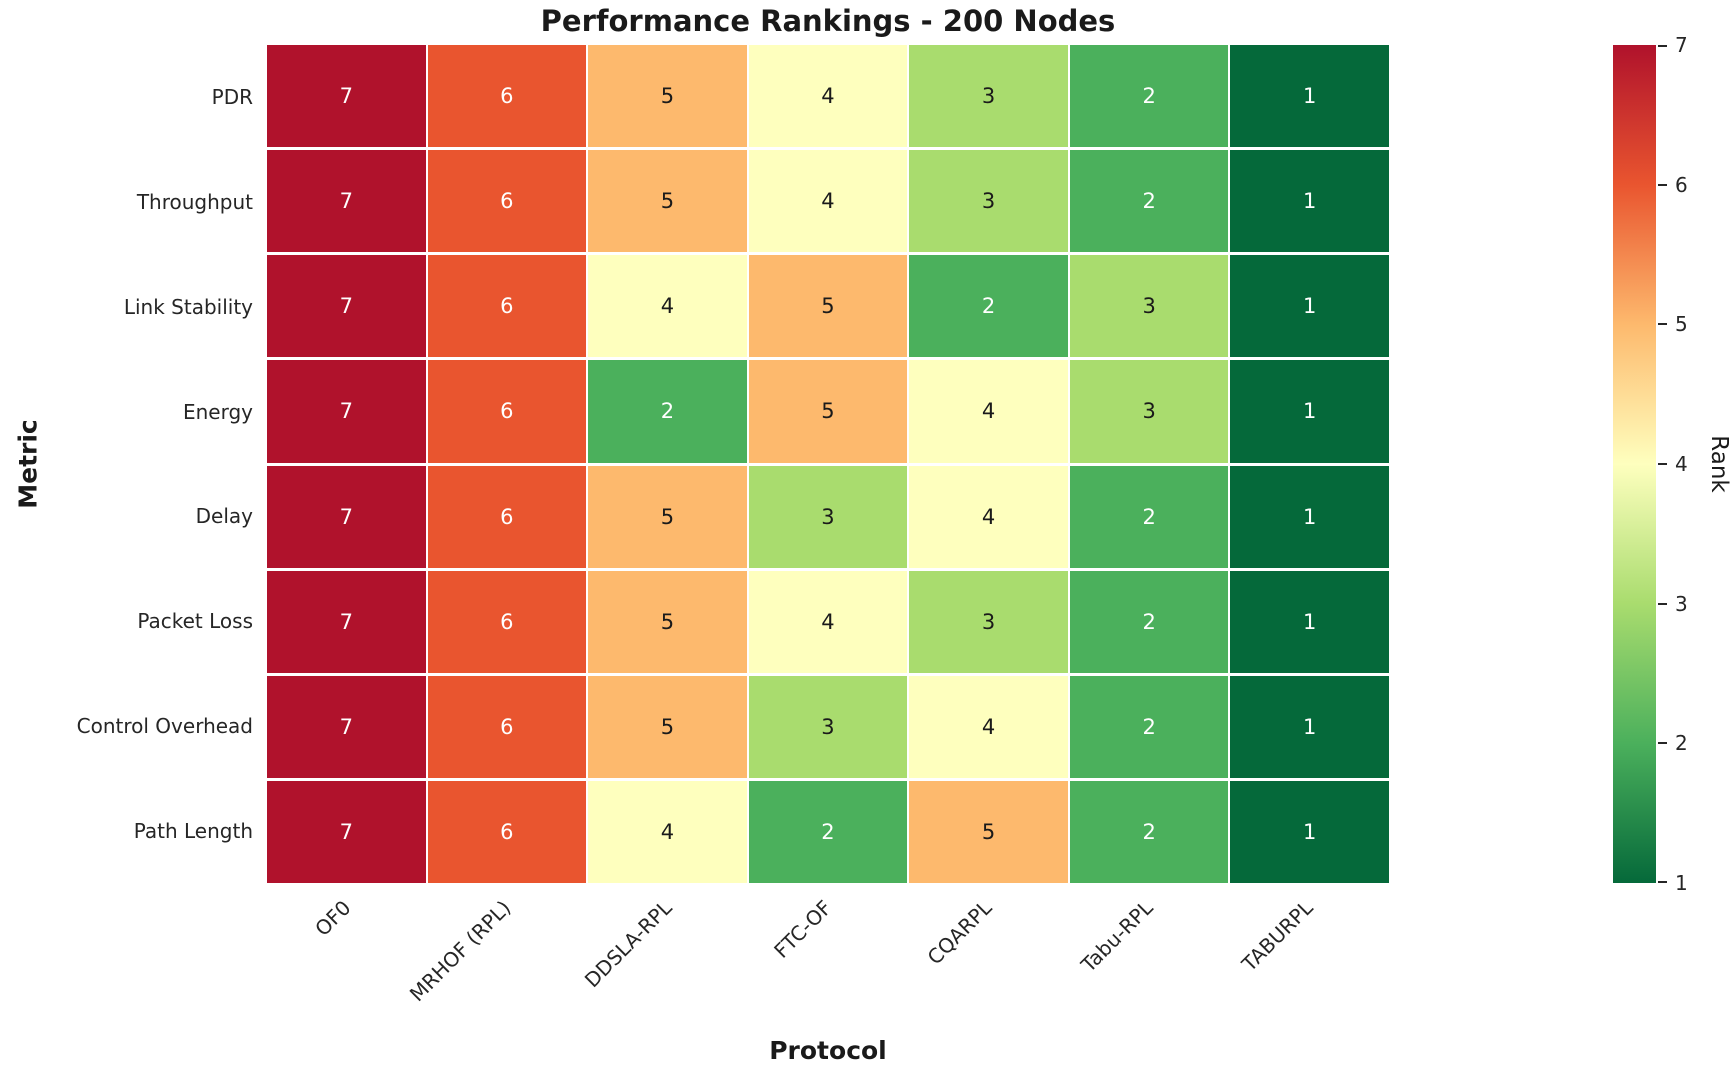 Image resolution: width=1733 pixels, height=1085 pixels. I want to click on x-axis-label: Protocol, so click(828, 1050).